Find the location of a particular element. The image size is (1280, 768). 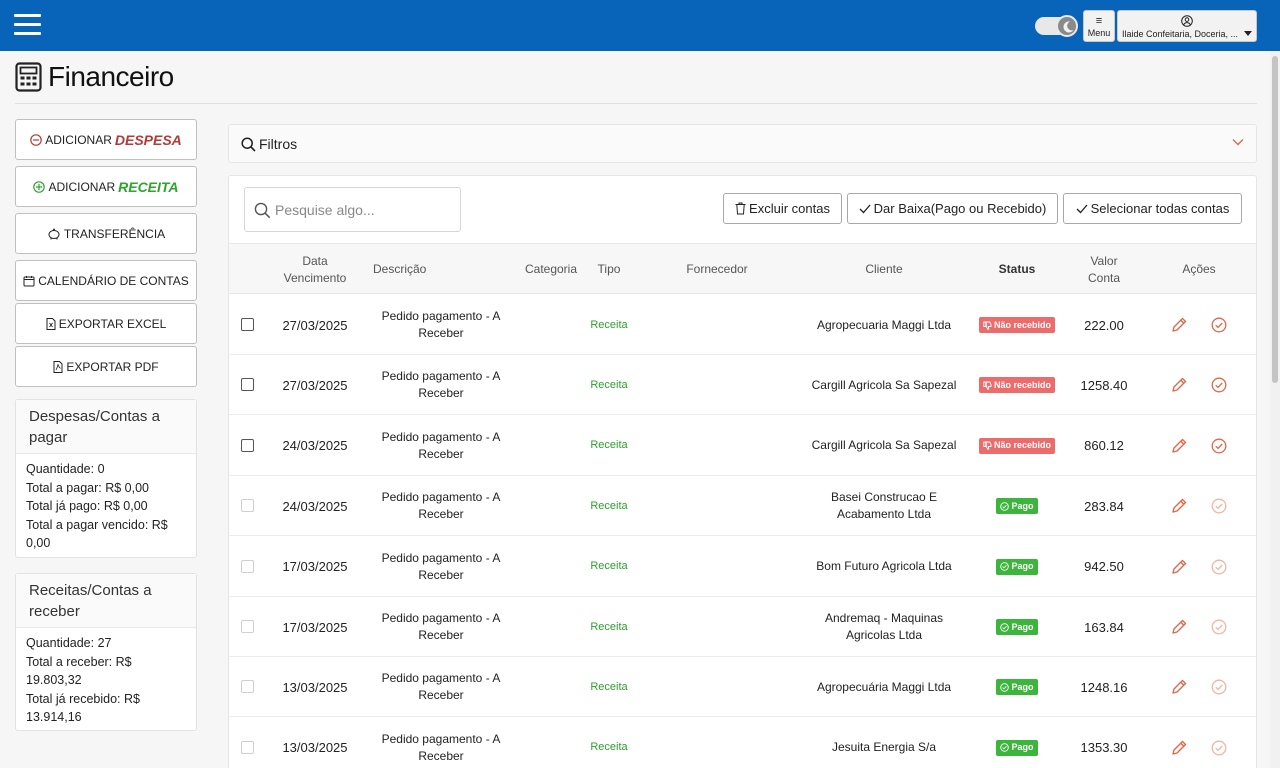

search-box is located at coordinates (352, 209).